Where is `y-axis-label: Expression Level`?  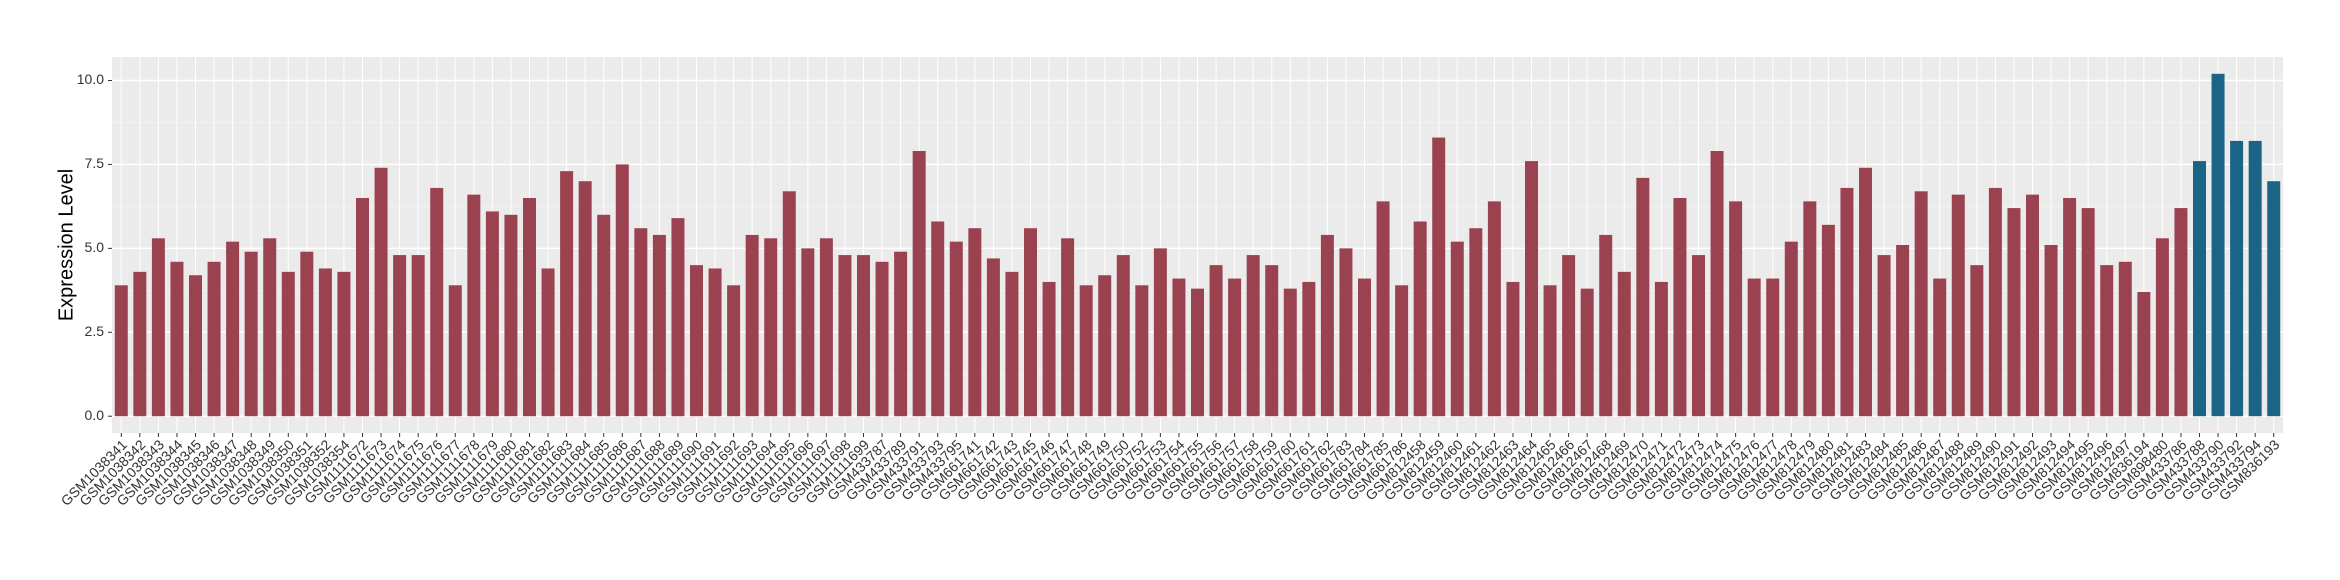
y-axis-label: Expression Level is located at coordinates (66, 245).